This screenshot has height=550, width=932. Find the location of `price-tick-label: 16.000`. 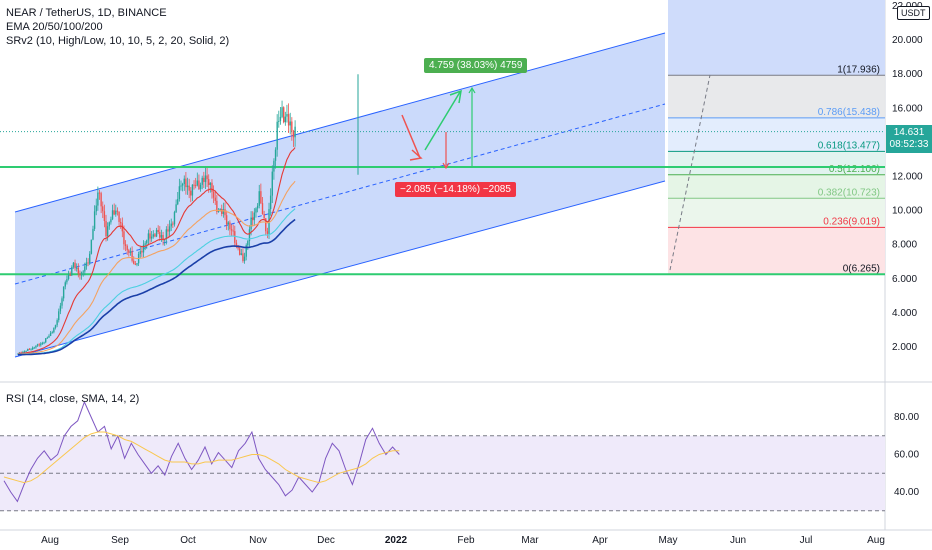

price-tick-label: 16.000 is located at coordinates (907, 108).